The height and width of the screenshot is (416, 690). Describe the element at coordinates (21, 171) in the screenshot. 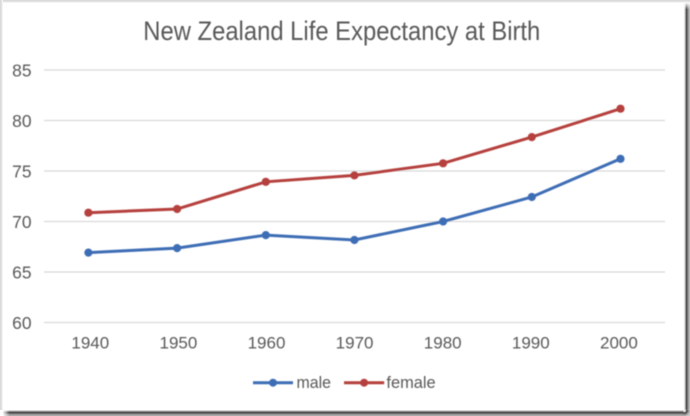

I see `svg-text: 75` at that location.